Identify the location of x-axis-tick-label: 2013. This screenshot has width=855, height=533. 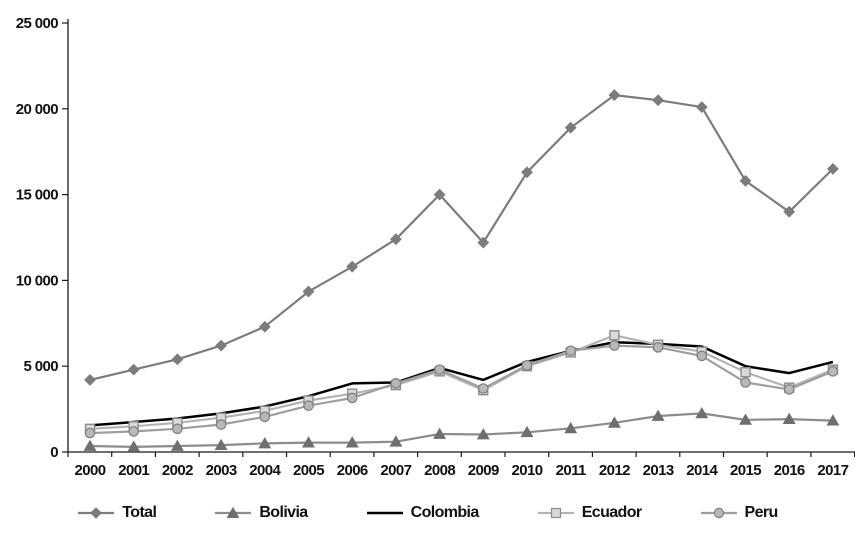
(658, 470).